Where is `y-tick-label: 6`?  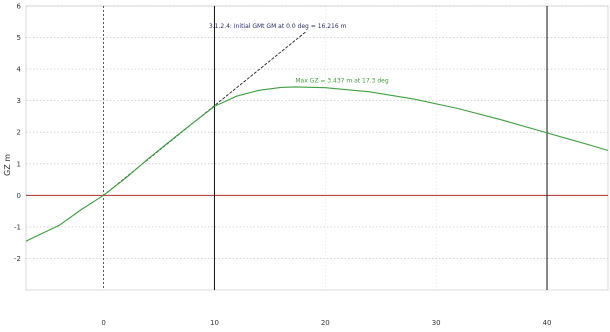 y-tick-label: 6 is located at coordinates (19, 7).